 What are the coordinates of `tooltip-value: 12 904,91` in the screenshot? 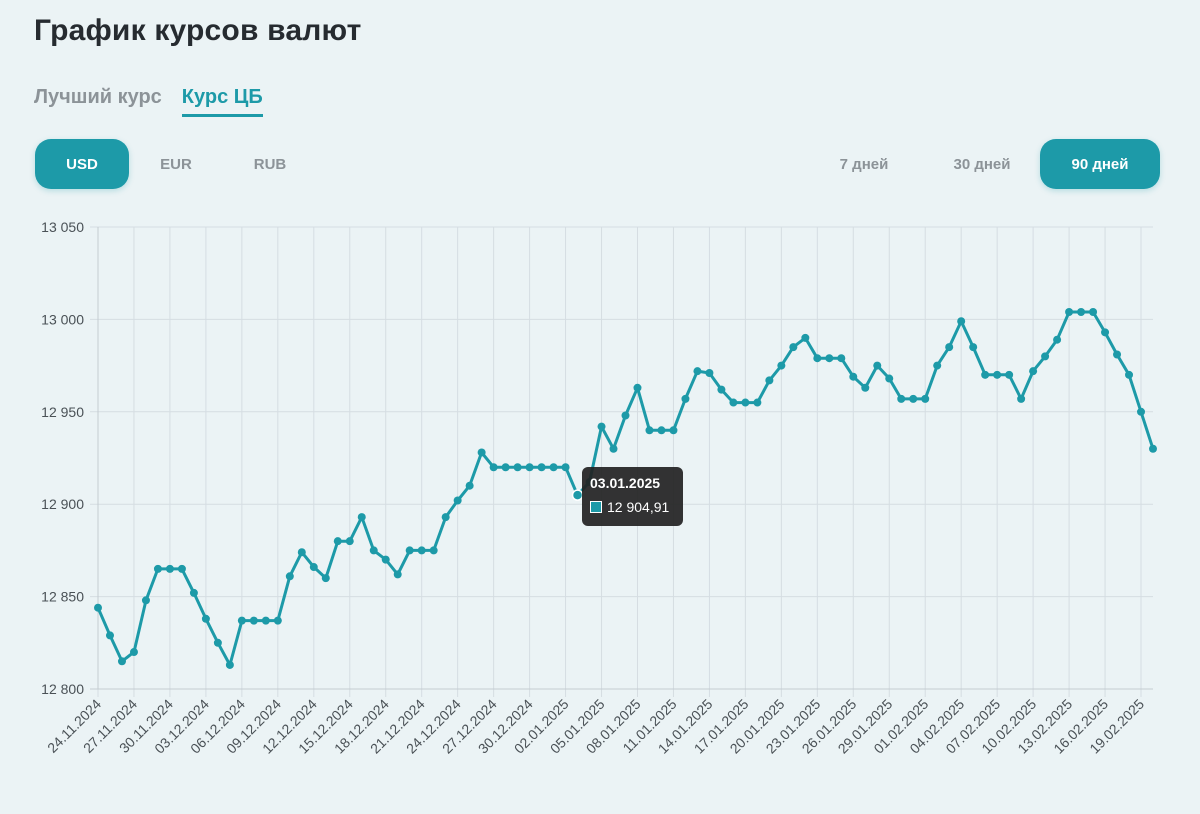 It's located at (638, 507).